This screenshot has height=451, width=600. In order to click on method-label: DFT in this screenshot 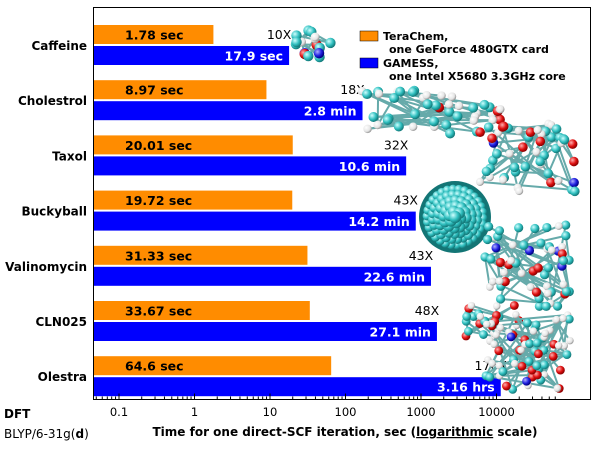, I will do `click(17, 414)`.